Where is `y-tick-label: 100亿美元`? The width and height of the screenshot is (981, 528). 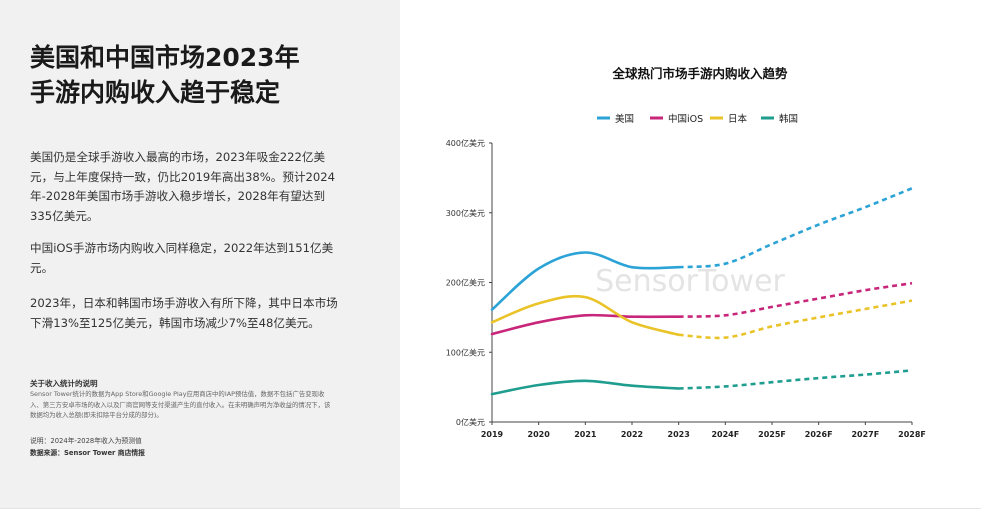
y-tick-label: 100亿美元 is located at coordinates (465, 352).